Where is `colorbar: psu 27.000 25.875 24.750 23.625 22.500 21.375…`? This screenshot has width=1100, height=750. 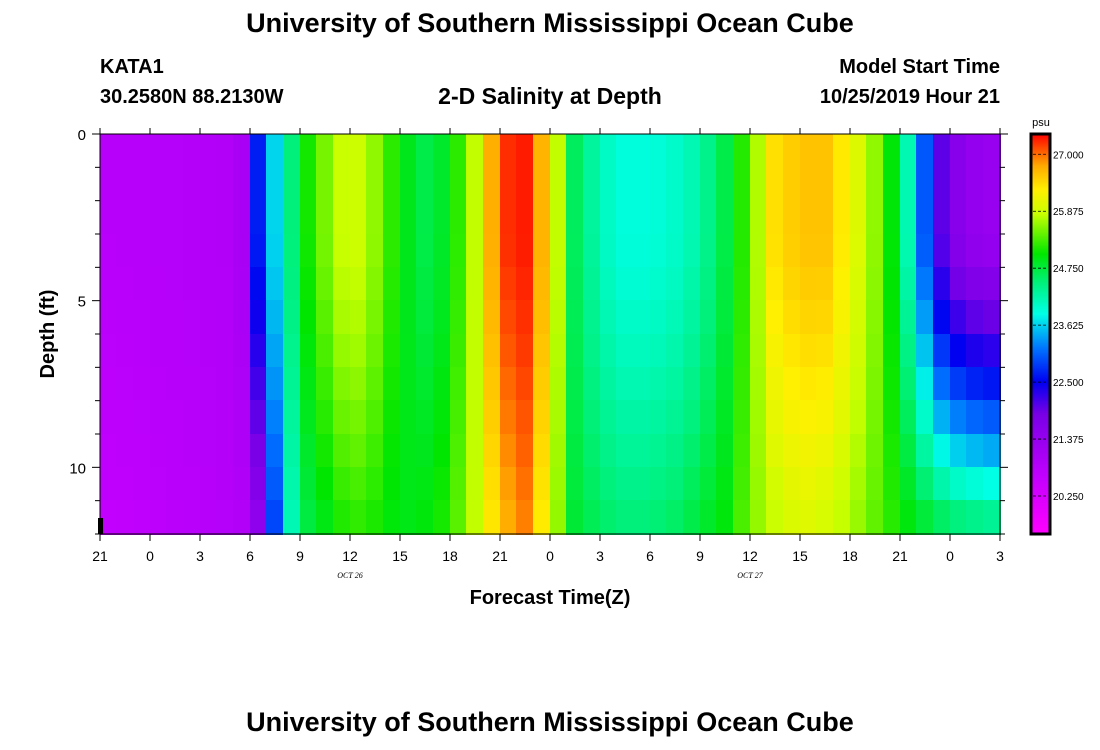
colorbar: psu 27.000 25.875 24.750 23.625 22.500 21.375… is located at coordinates (1056, 326).